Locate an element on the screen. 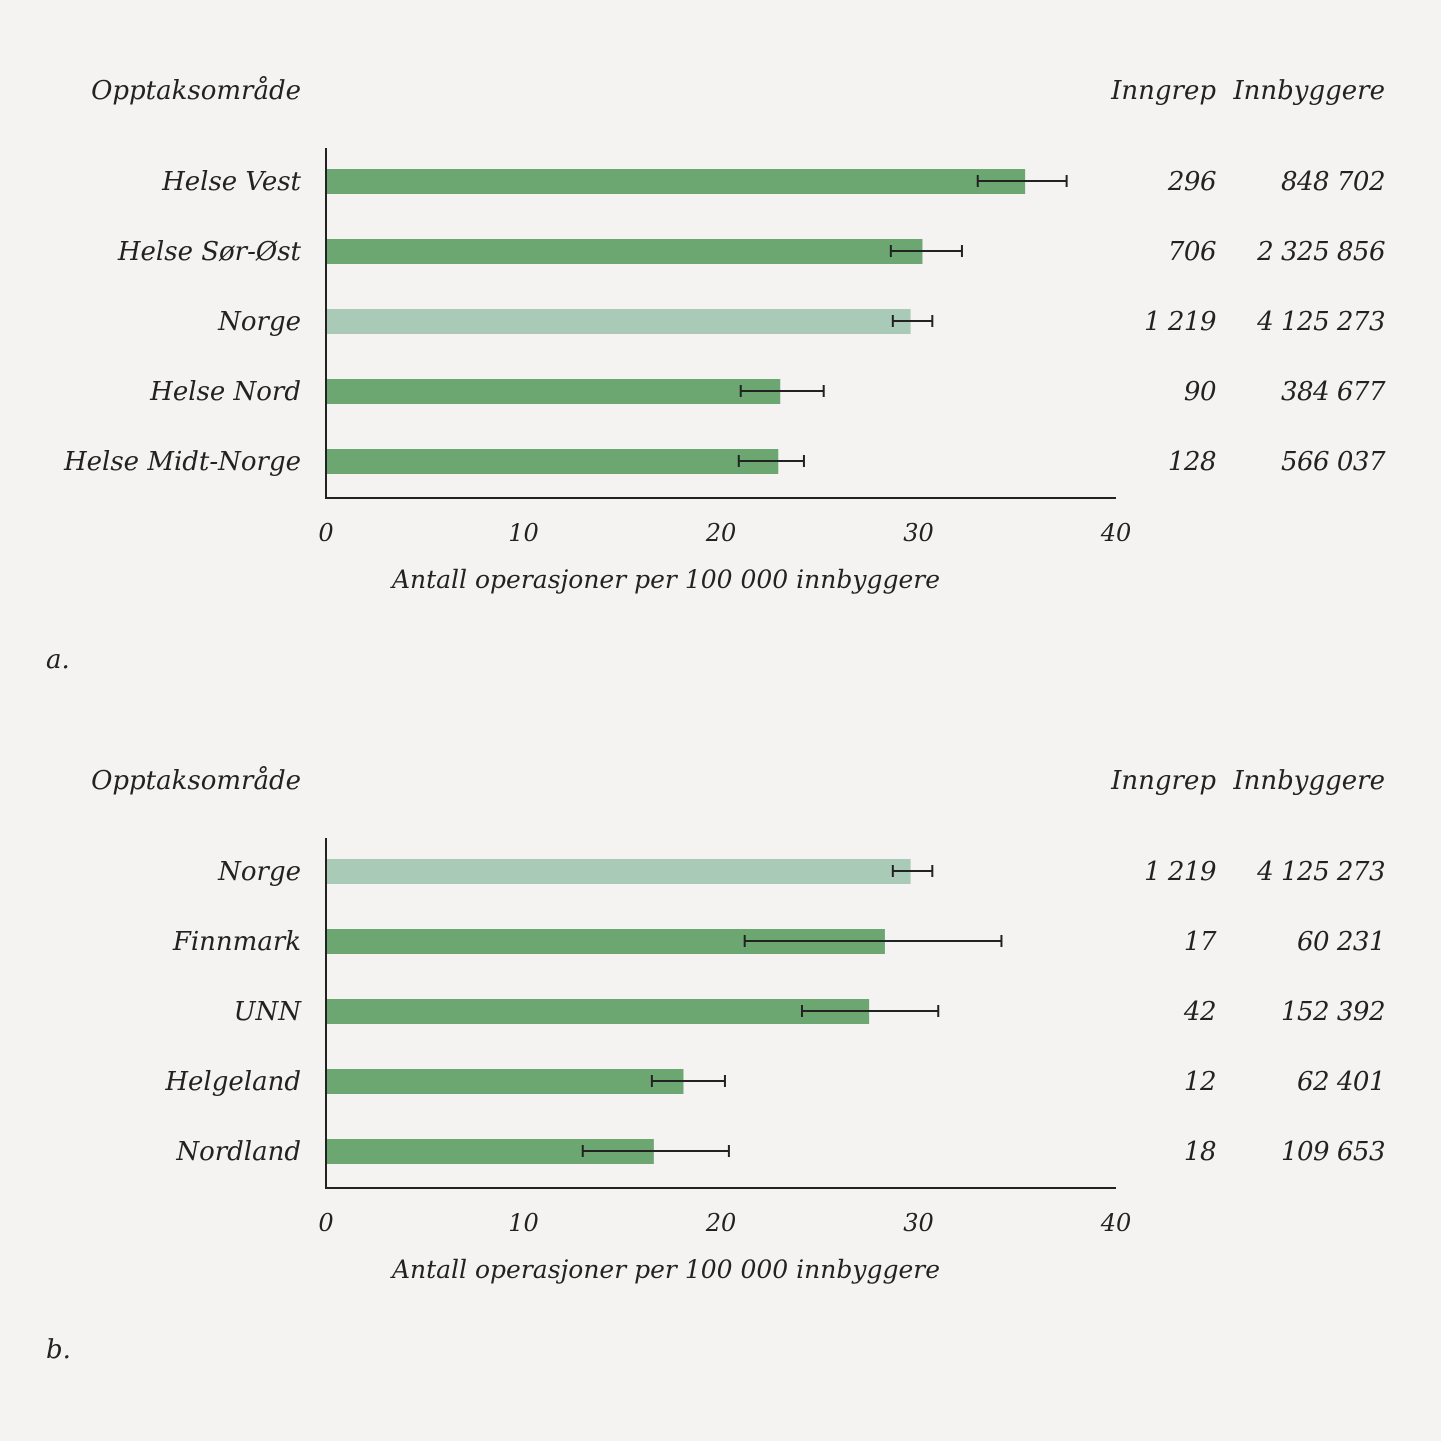 This screenshot has width=1441, height=1441. category-label: Helse Midt-Norge is located at coordinates (182, 462).